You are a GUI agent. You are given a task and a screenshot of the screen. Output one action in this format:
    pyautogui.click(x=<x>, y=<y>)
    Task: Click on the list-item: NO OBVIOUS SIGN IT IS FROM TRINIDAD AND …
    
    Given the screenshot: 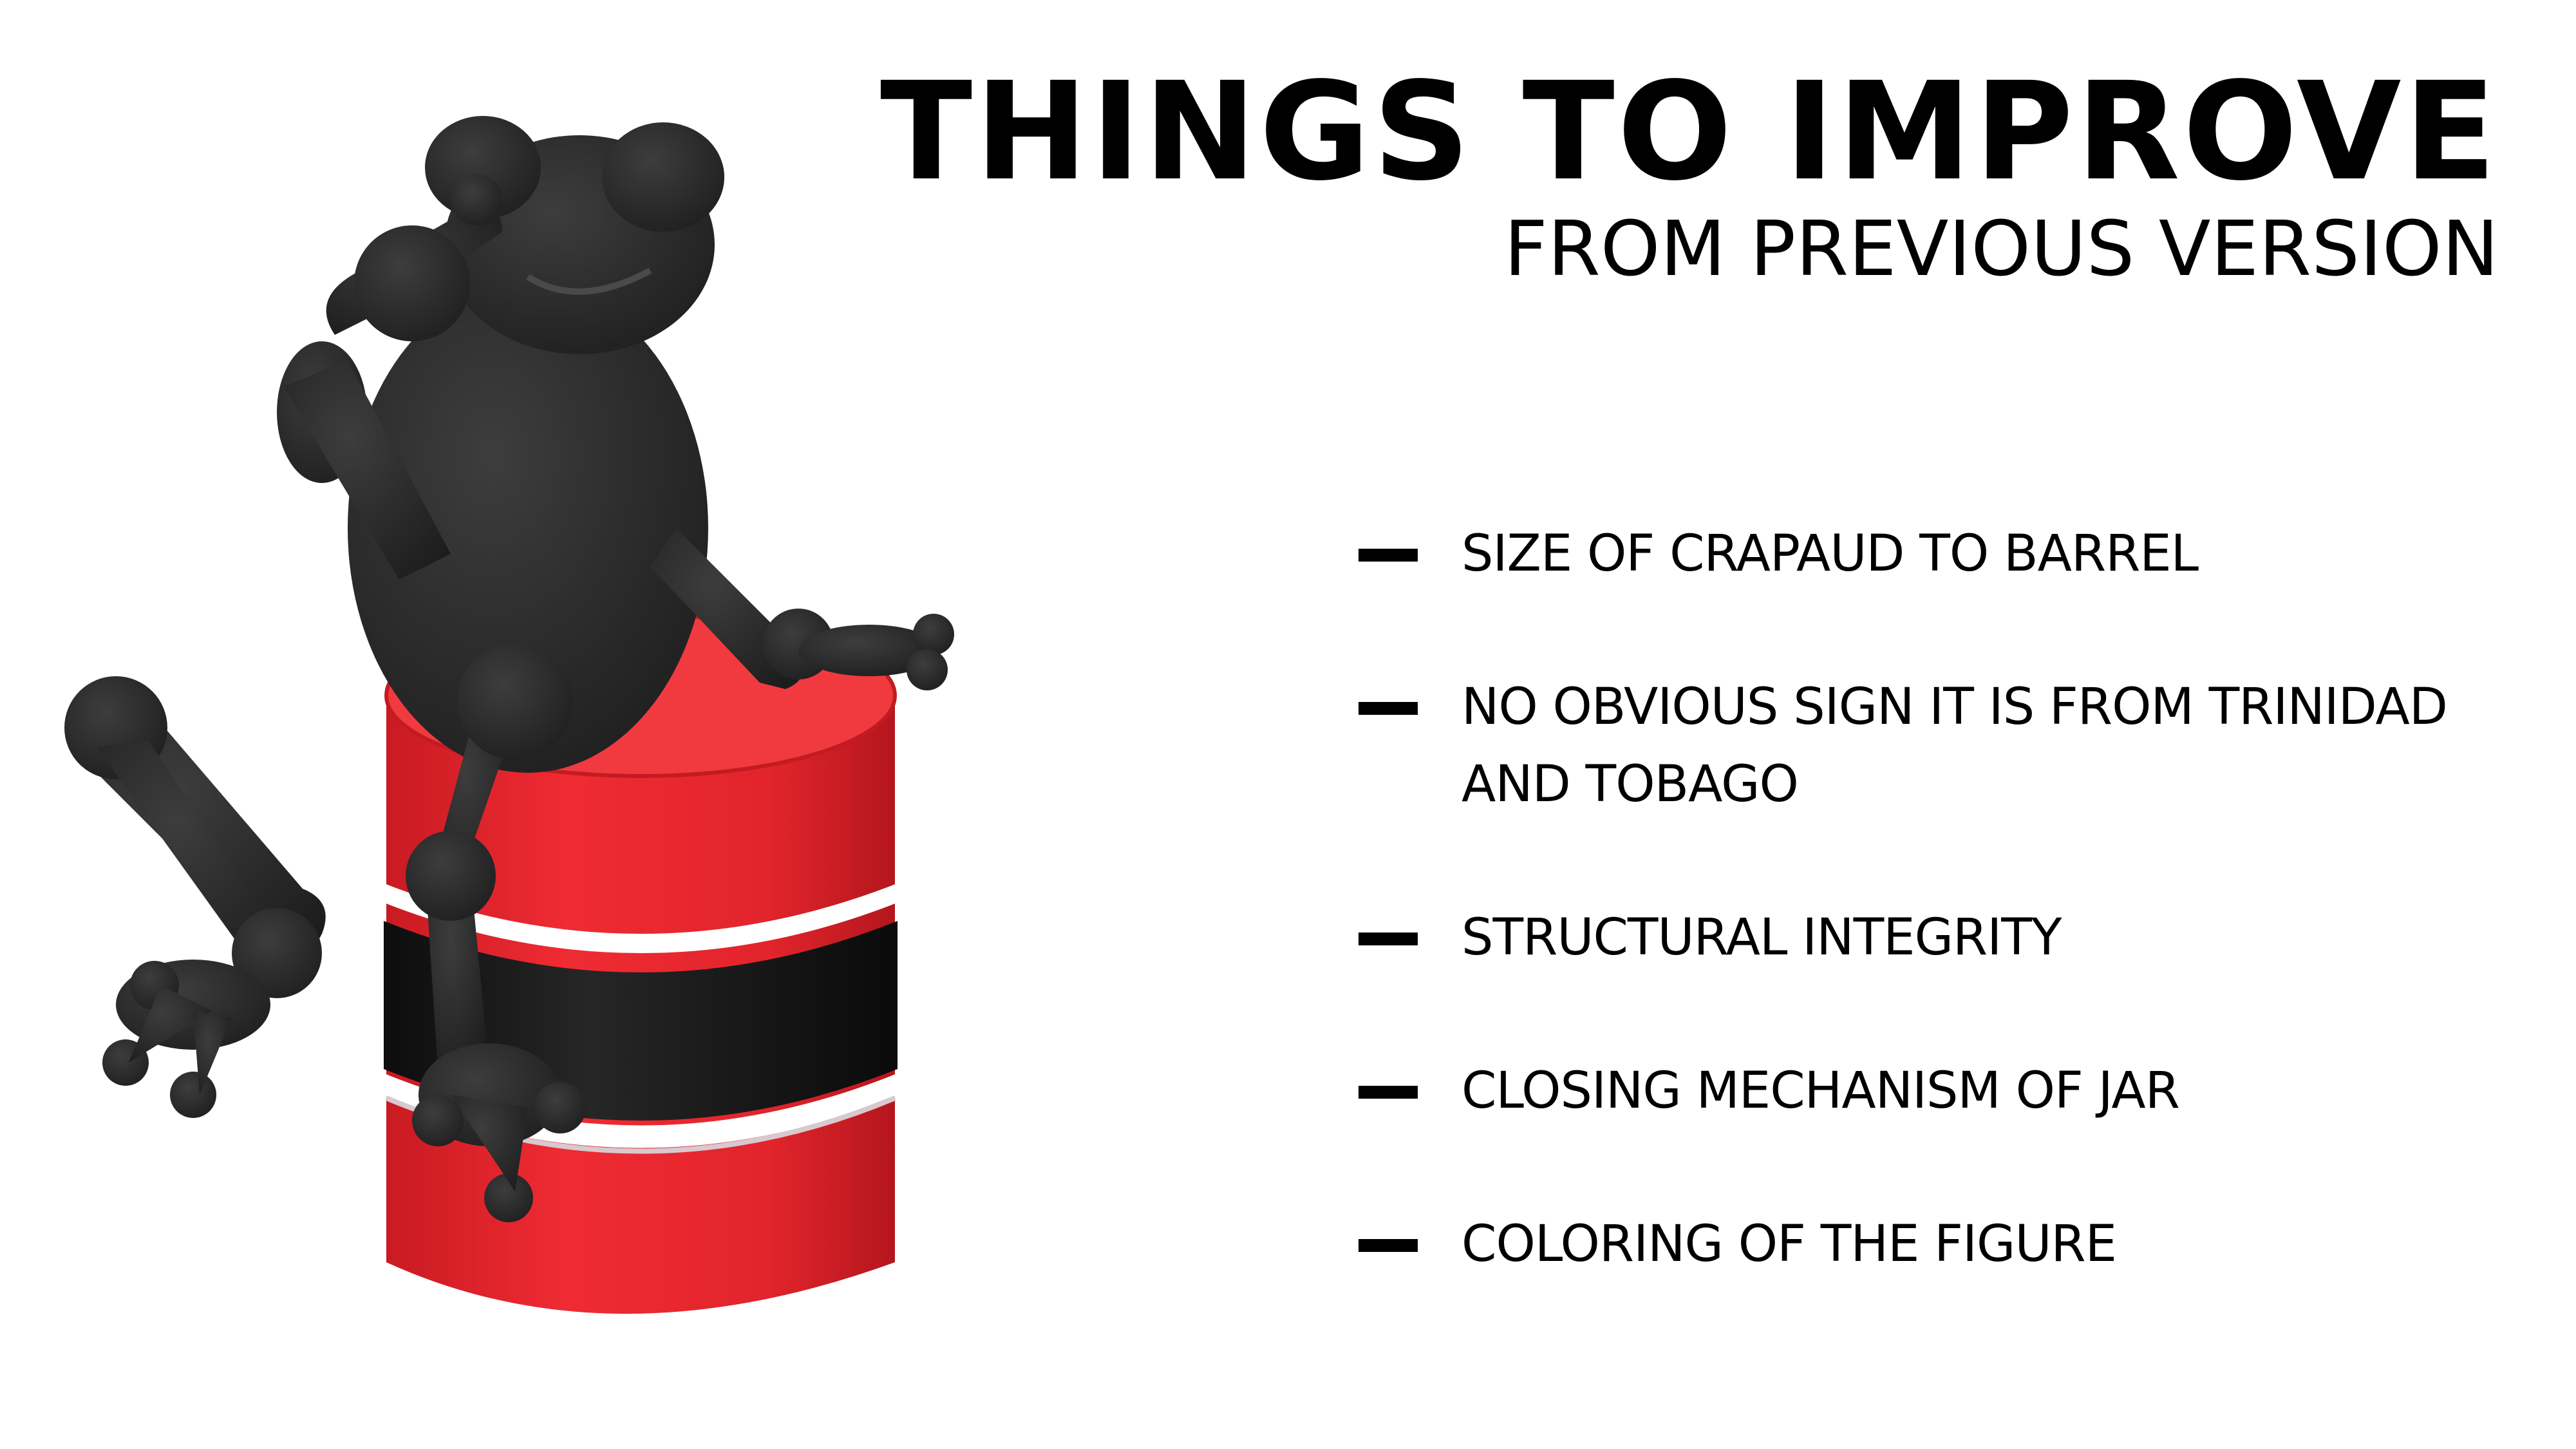 What is the action you would take?
    pyautogui.click(x=1932, y=746)
    